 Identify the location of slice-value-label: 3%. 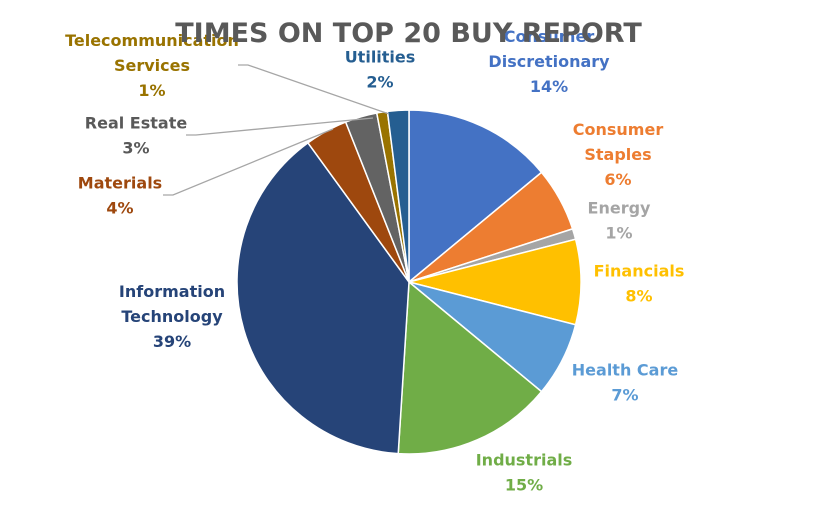
(135, 148).